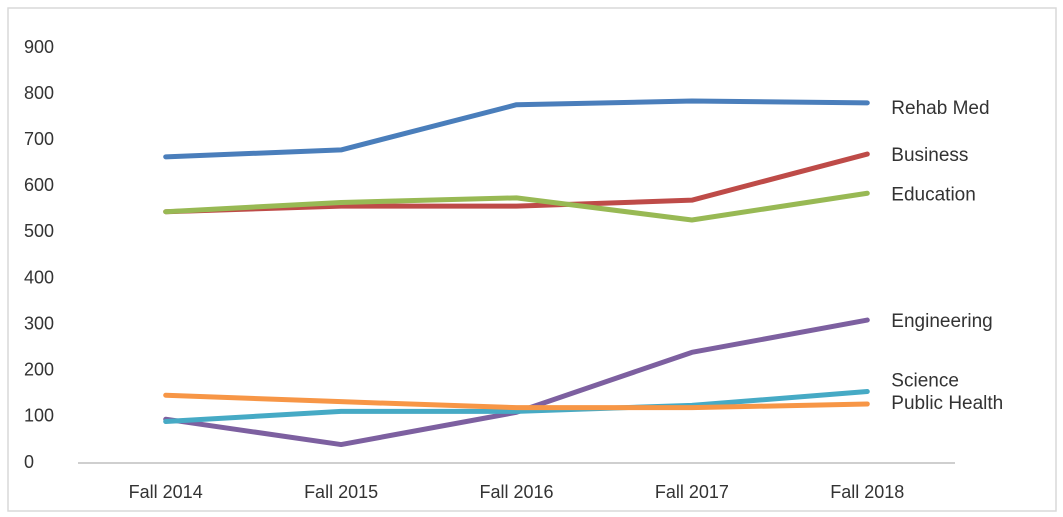  Describe the element at coordinates (39, 231) in the screenshot. I see `y-tick-label: 500` at that location.